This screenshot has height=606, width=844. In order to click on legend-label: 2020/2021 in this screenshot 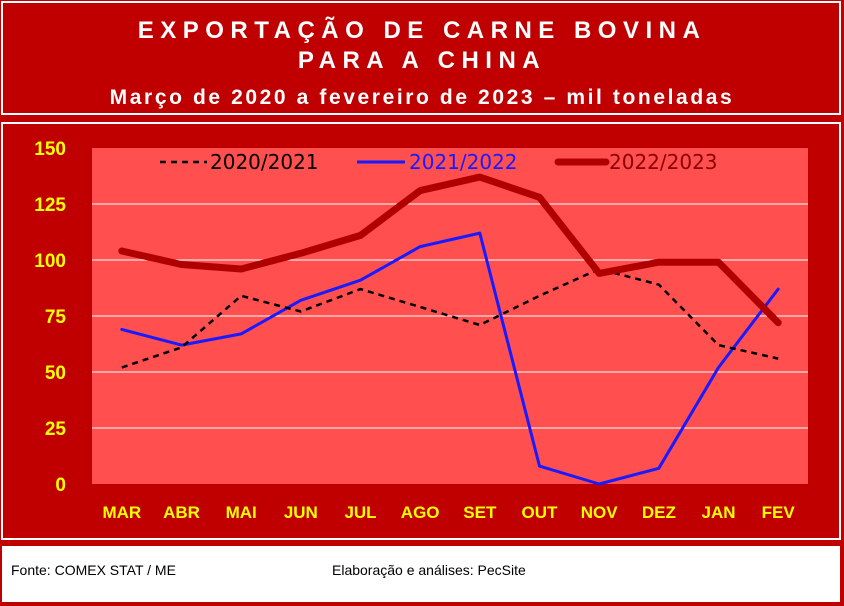, I will do `click(264, 162)`.